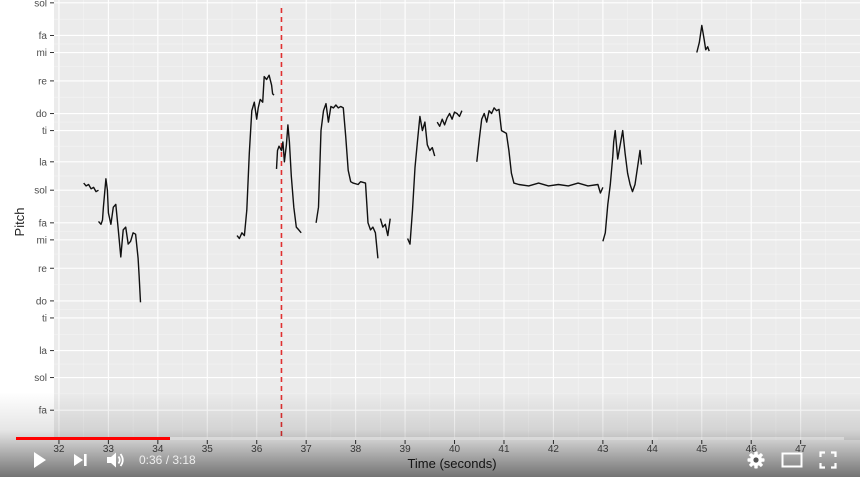 This screenshot has height=477, width=860. I want to click on play-icon, so click(40, 460).